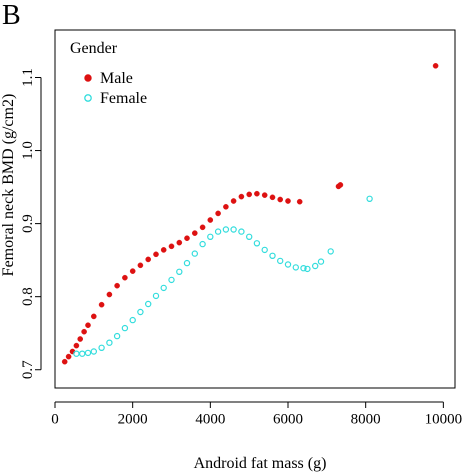  What do you see at coordinates (8, 185) in the screenshot?
I see `y-axis-label: Femoral neck BMD (g/cm2)` at bounding box center [8, 185].